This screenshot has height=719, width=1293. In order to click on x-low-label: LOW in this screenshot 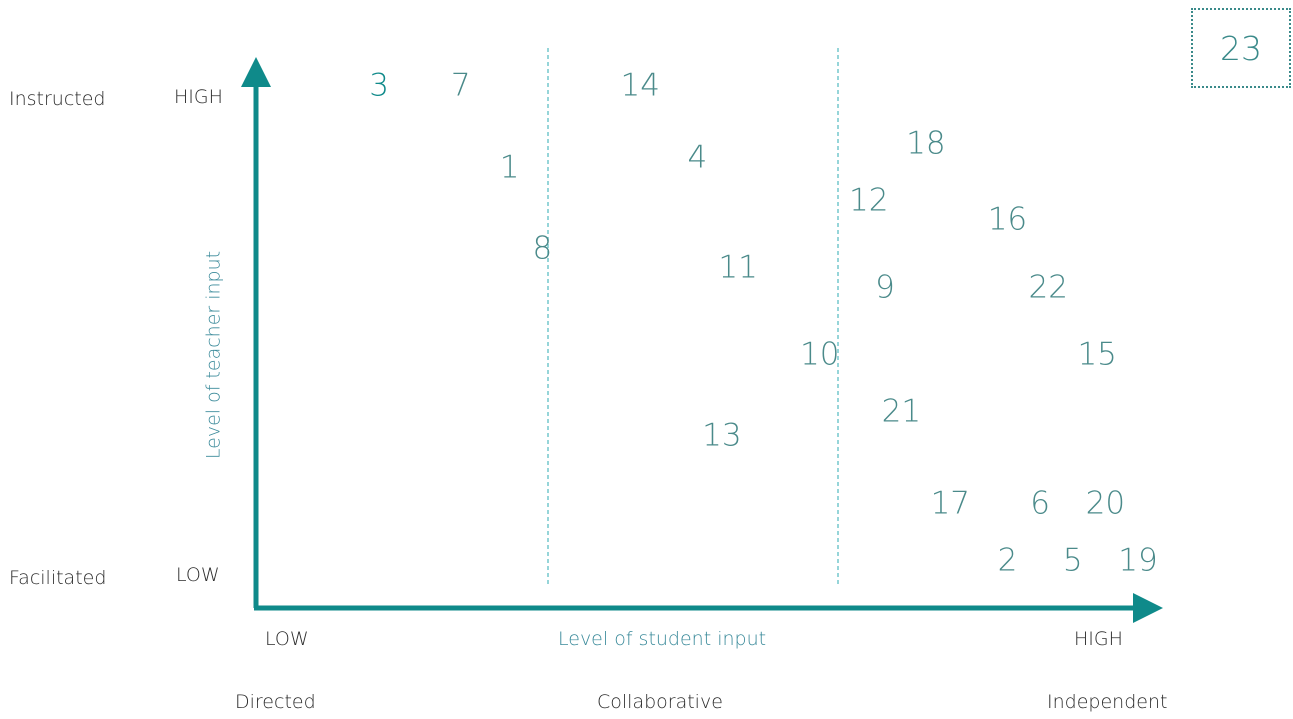, I will do `click(287, 639)`.